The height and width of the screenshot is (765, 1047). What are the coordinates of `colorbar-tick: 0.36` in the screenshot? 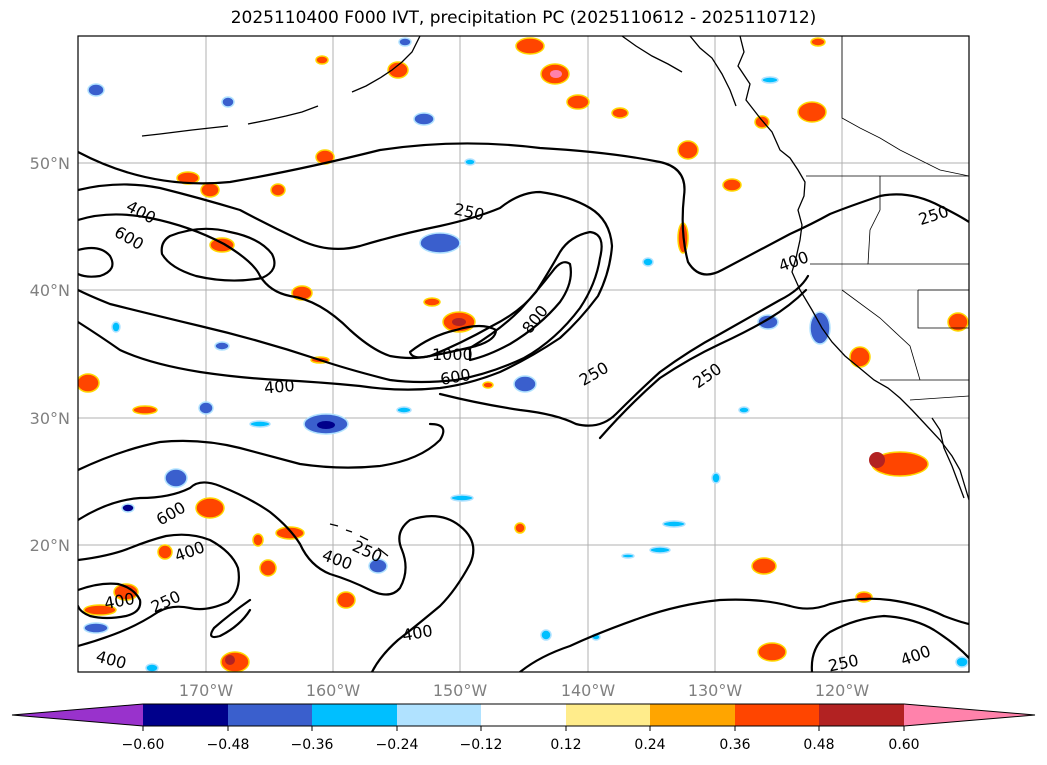 It's located at (734, 745).